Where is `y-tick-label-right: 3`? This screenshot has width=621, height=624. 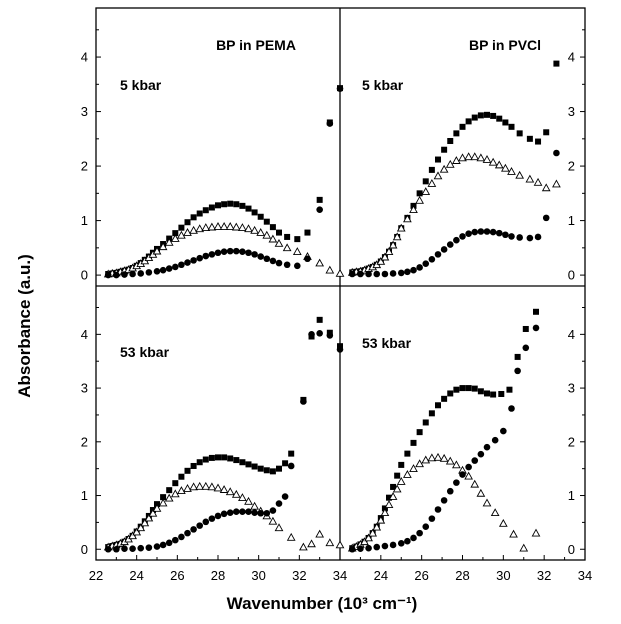
y-tick-label-right: 3 is located at coordinates (571, 388).